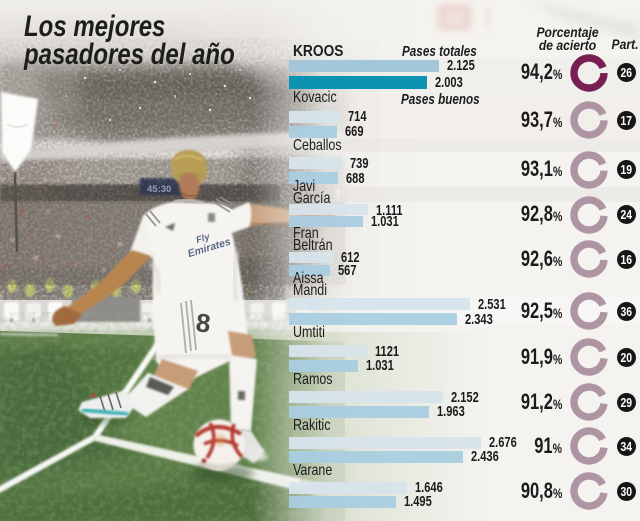 The height and width of the screenshot is (521, 640). What do you see at coordinates (203, 238) in the screenshot?
I see `svg-text: Fly` at bounding box center [203, 238].